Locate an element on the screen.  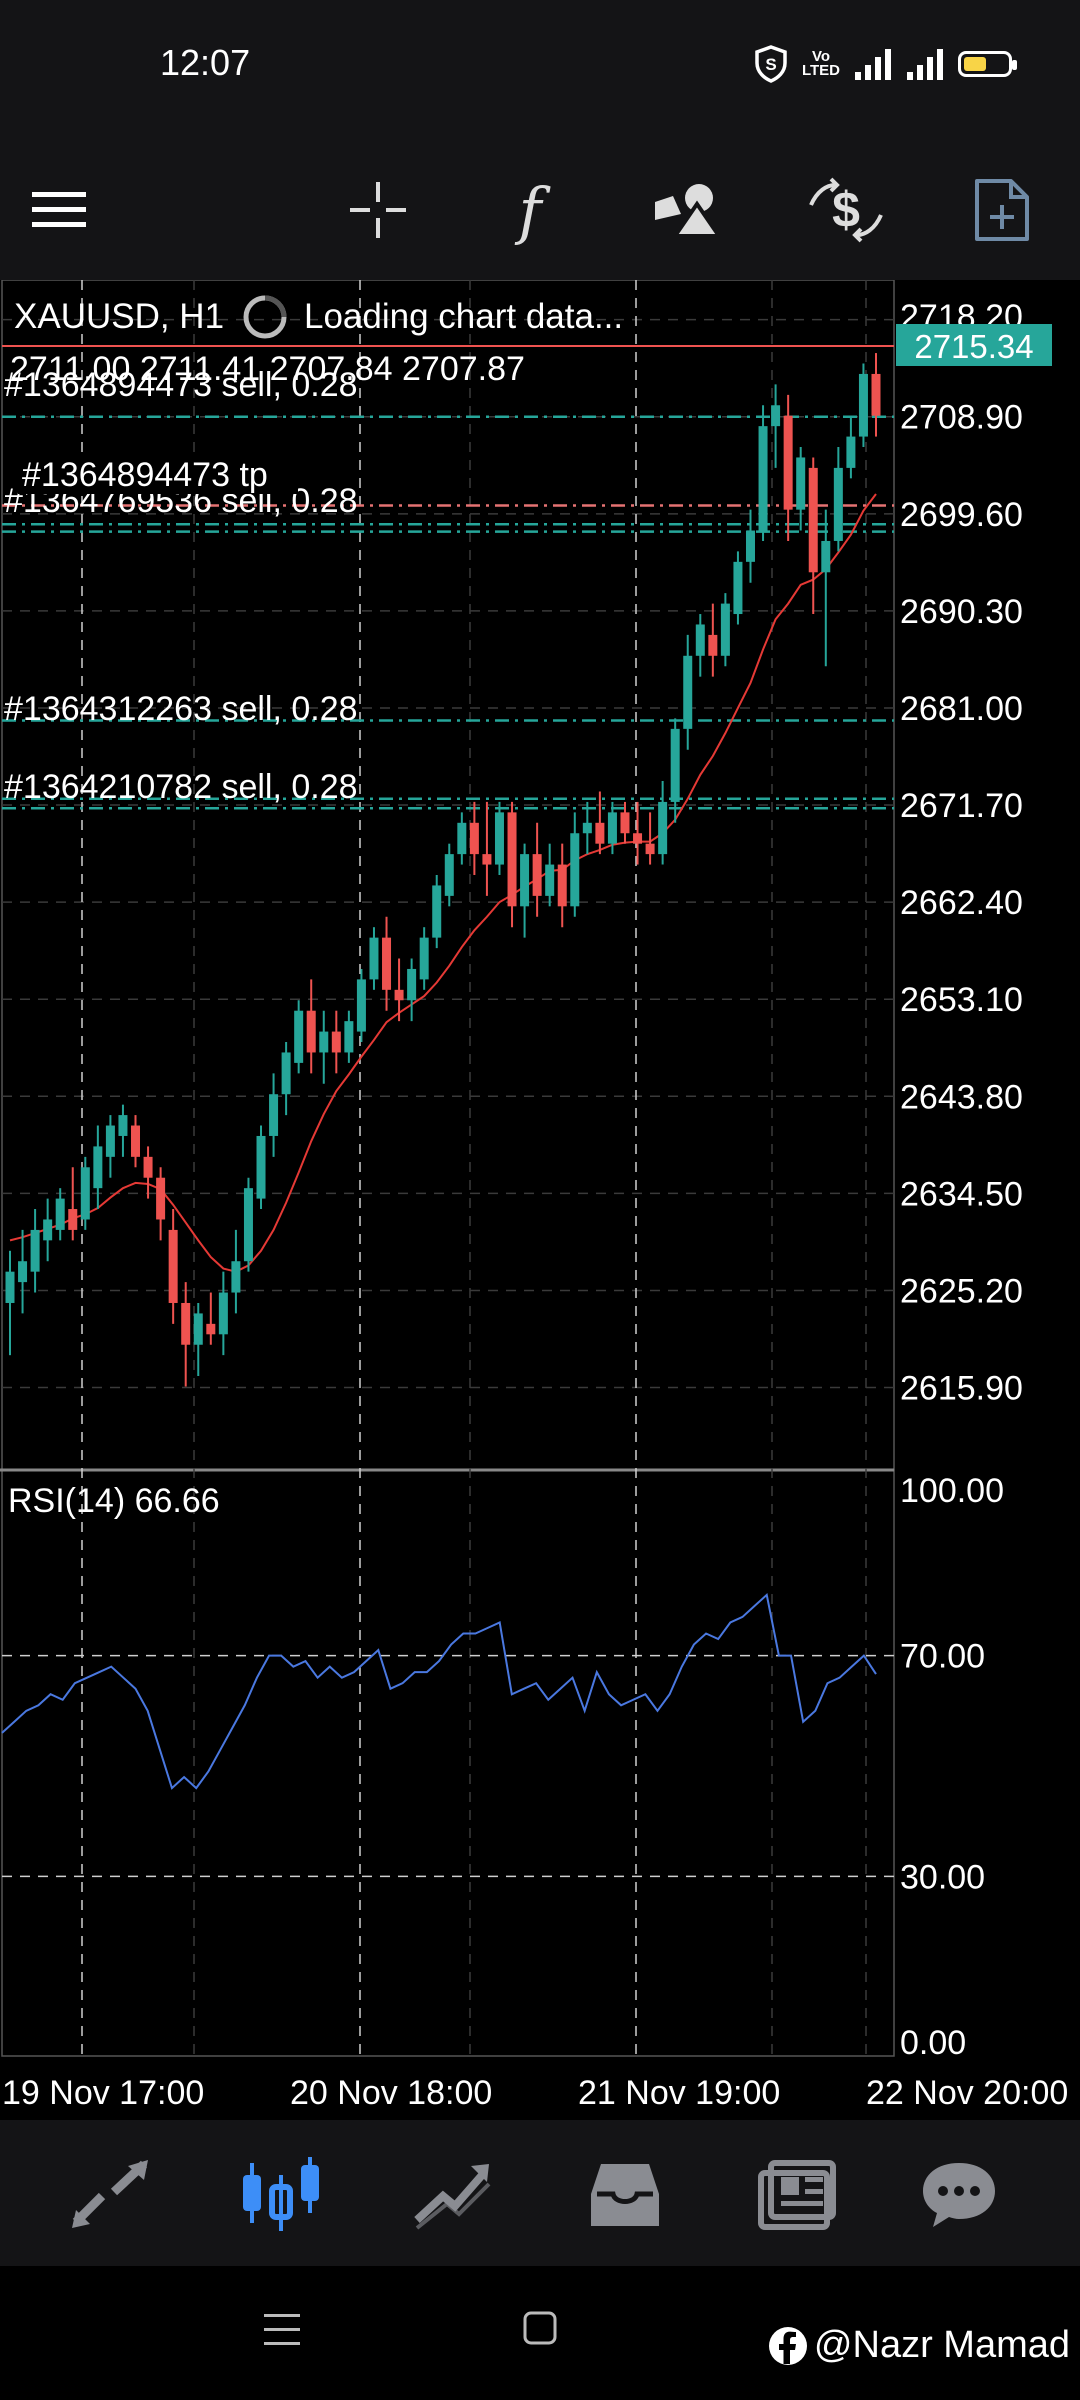
rsi-label: RSI(14) 66.66 is located at coordinates (114, 1501).